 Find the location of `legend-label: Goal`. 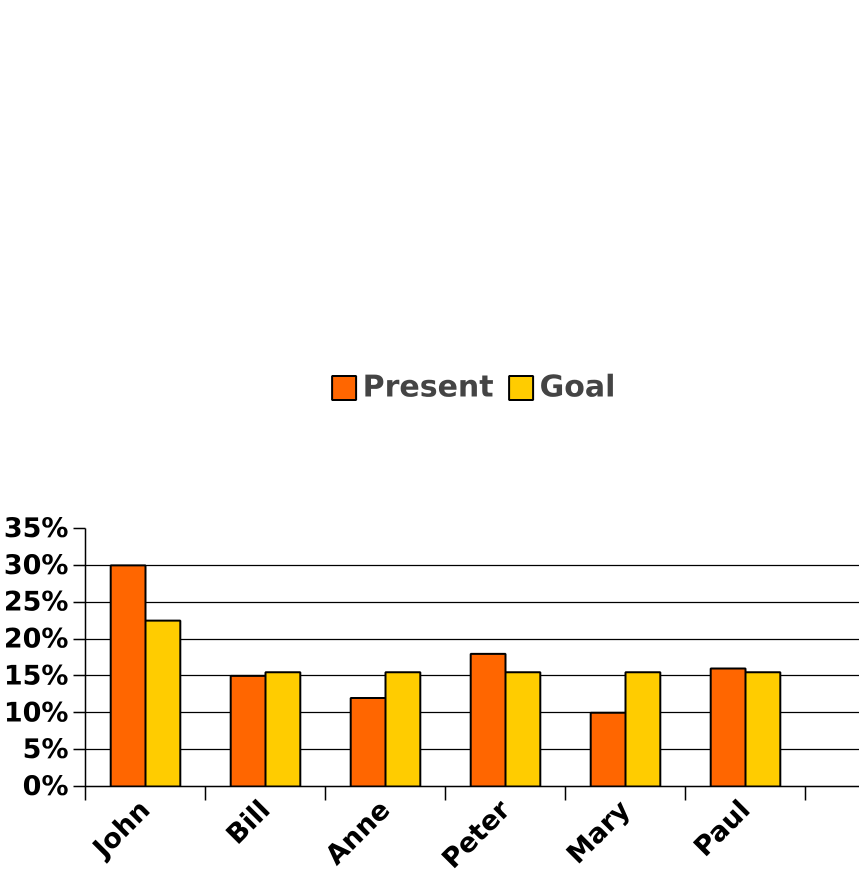

legend-label: Goal is located at coordinates (578, 387).